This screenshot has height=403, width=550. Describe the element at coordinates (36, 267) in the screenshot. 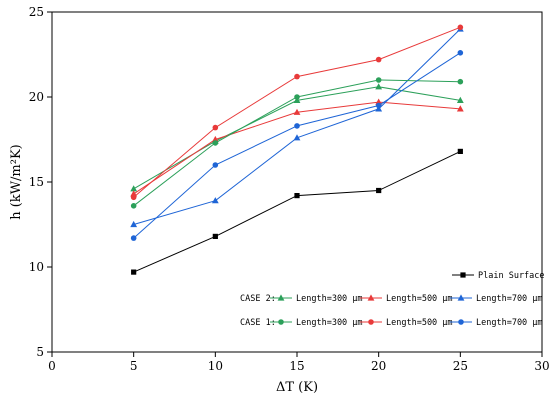

I see `y-tick-label: 10` at that location.